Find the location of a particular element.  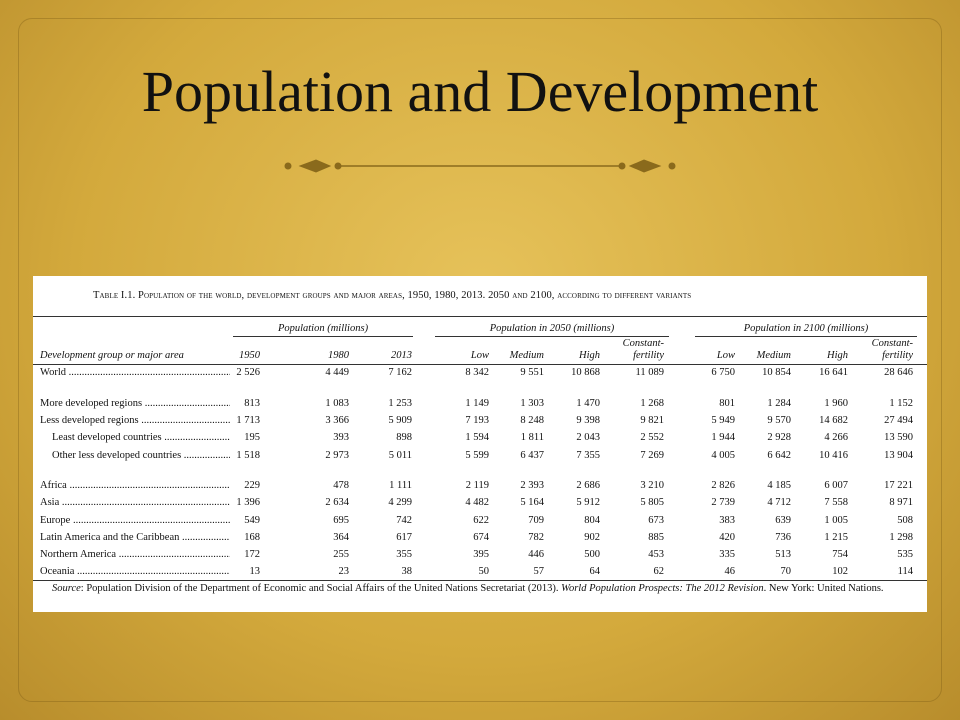

cell: 1 518 is located at coordinates (248, 455).